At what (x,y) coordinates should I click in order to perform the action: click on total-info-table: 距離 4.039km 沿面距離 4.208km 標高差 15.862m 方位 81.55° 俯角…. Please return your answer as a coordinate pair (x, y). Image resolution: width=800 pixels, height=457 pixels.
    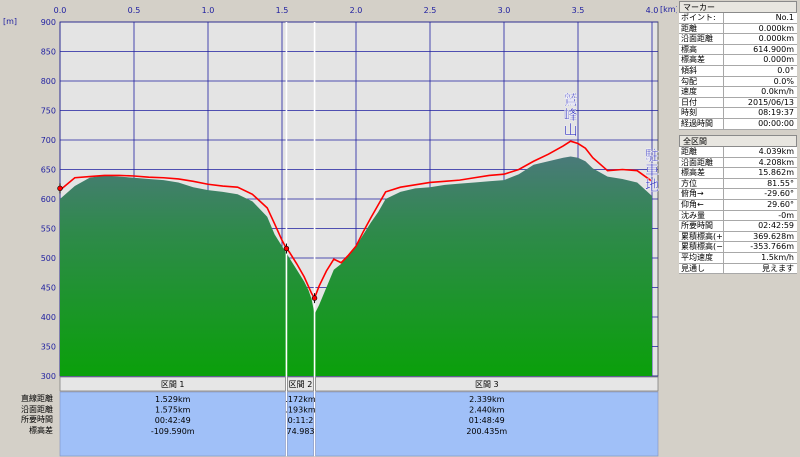
    Looking at the image, I should click on (738, 211).